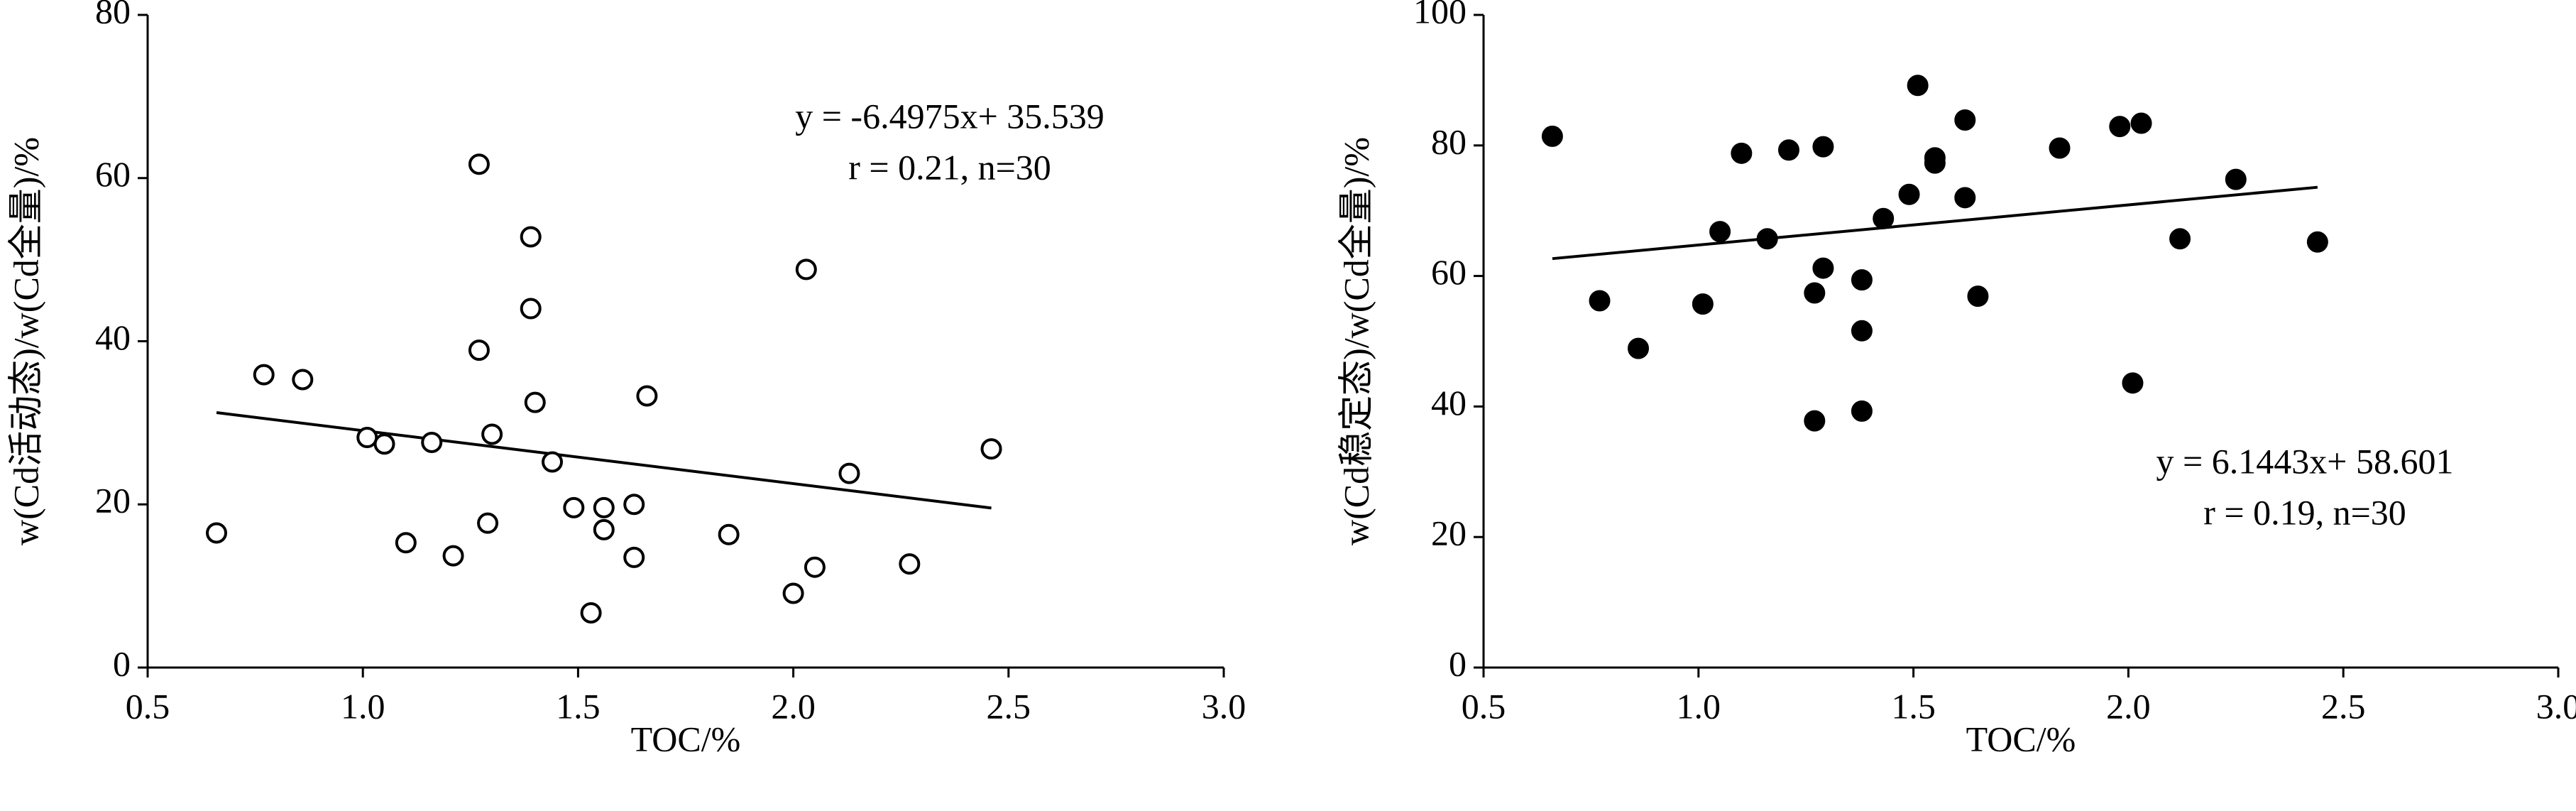  What do you see at coordinates (2304, 512) in the screenshot?
I see `annotation: r = 0.19, n=30` at bounding box center [2304, 512].